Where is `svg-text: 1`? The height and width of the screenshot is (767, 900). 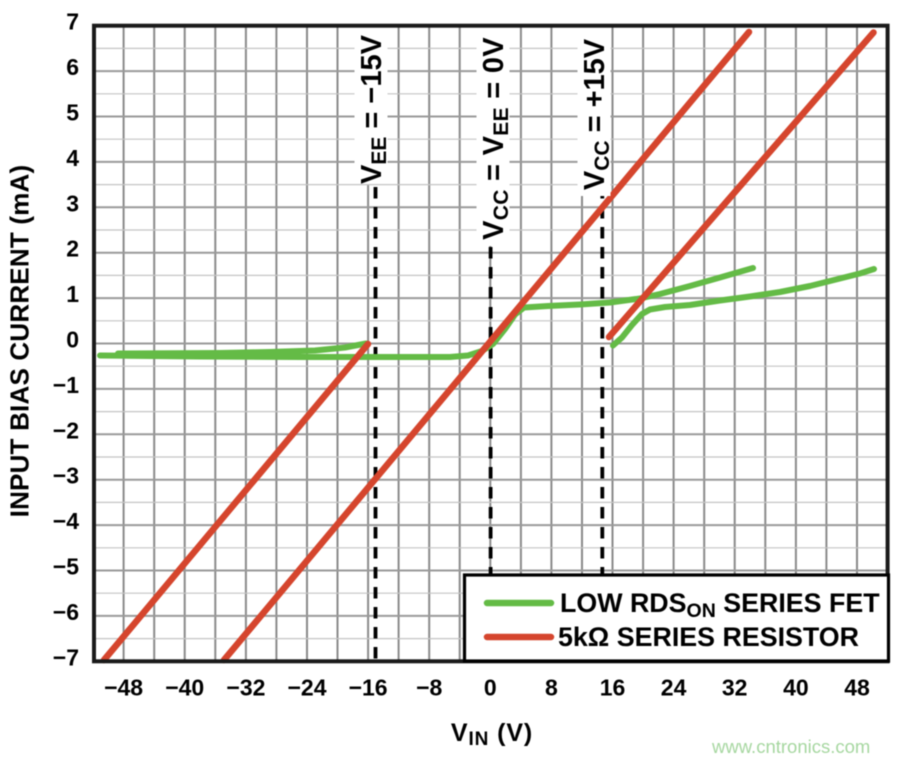
svg-text: 1 is located at coordinates (72, 294).